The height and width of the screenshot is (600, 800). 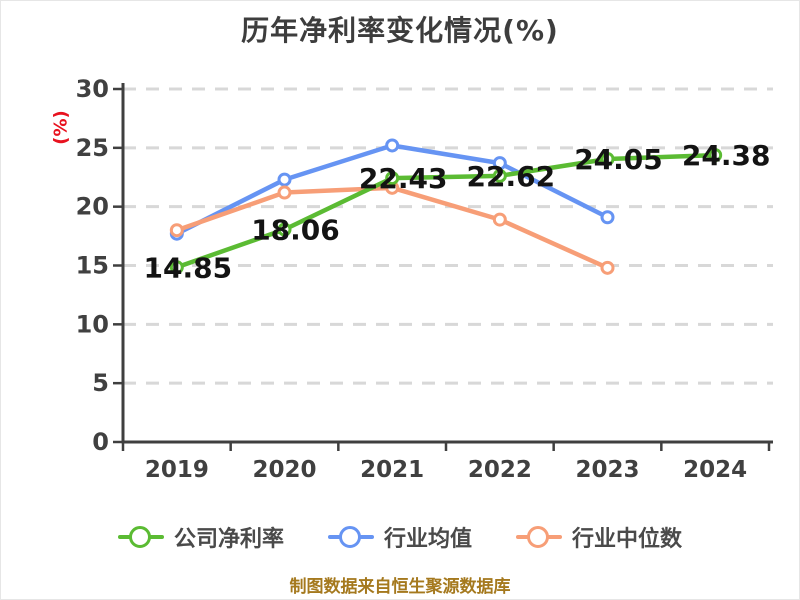 I want to click on source-note: 制图数据来自恒生聚源数据库, so click(x=400, y=587).